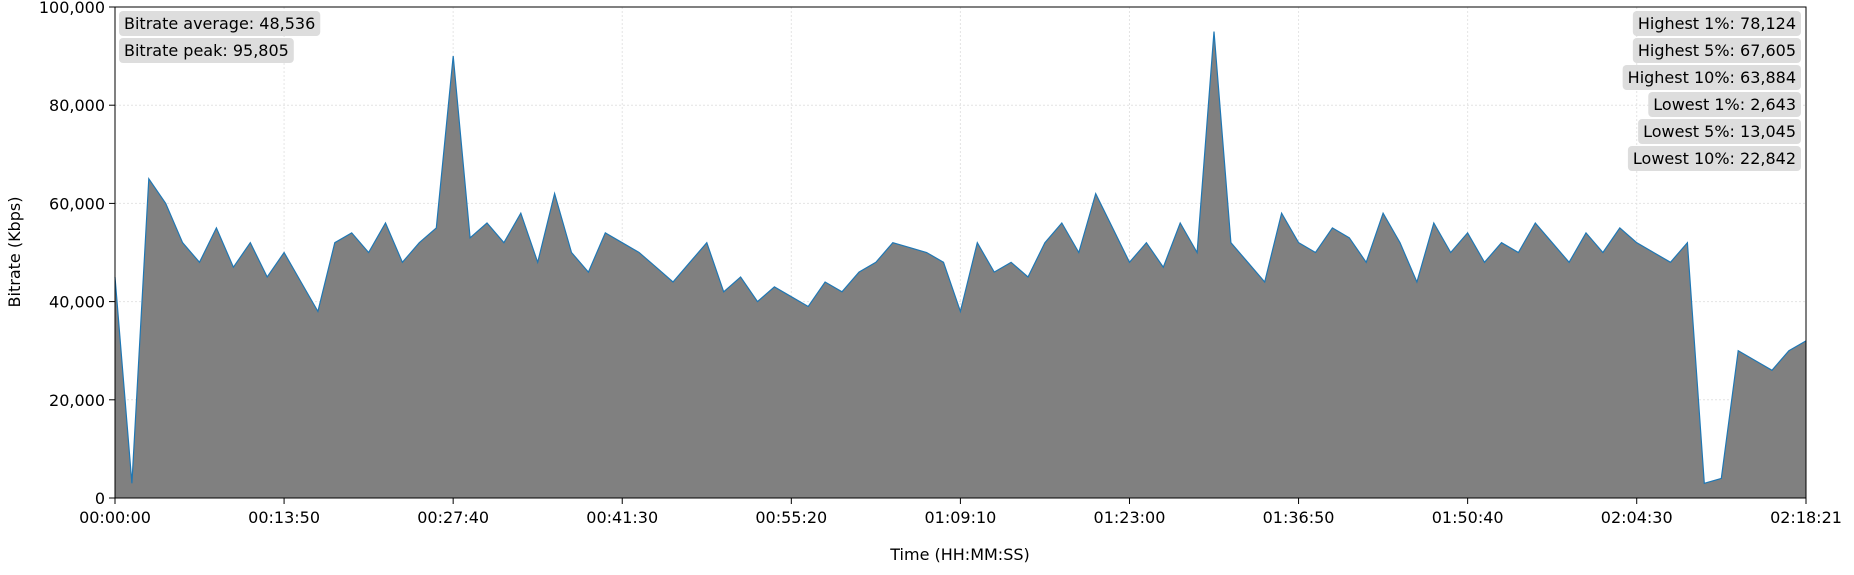  I want to click on annotation-text: Highest 1%: 78,124, so click(1717, 23).